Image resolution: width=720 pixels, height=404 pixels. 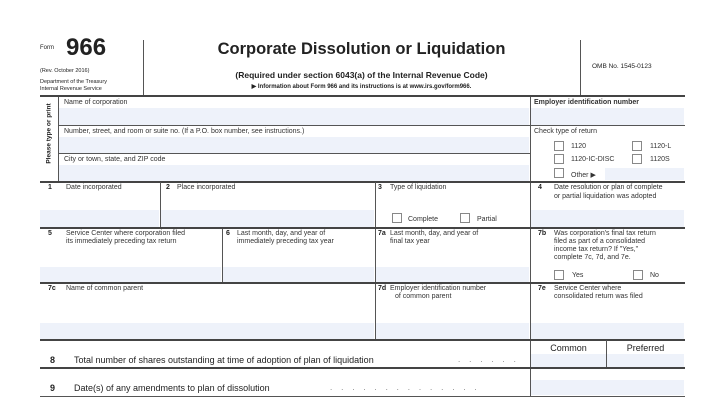 I want to click on street-input, so click(x=294, y=145).